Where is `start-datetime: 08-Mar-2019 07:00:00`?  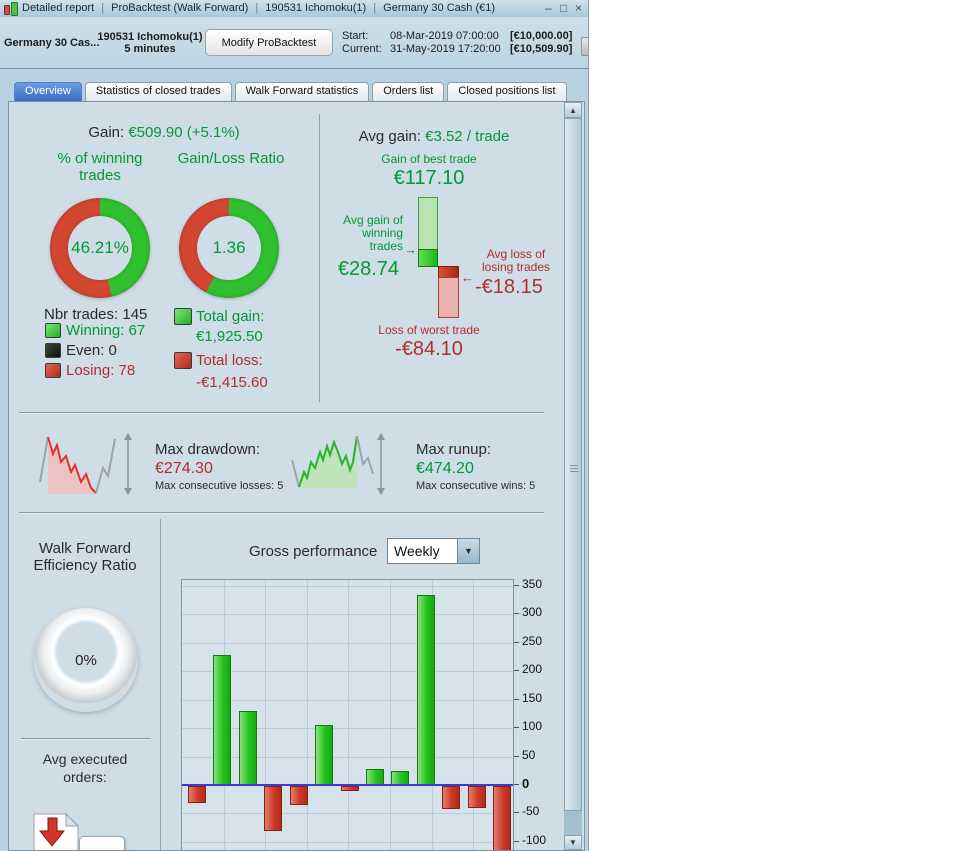
start-datetime: 08-Mar-2019 07:00:00 is located at coordinates (444, 36).